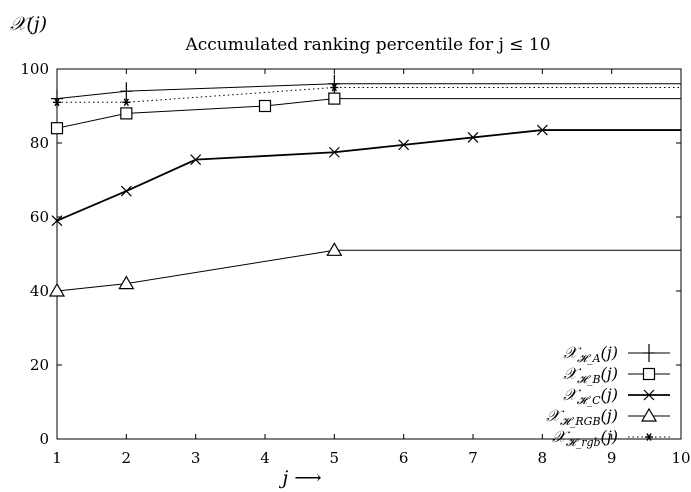 The width and height of the screenshot is (691, 492). What do you see at coordinates (473, 458) in the screenshot?
I see `x-tick-label: 7` at bounding box center [473, 458].